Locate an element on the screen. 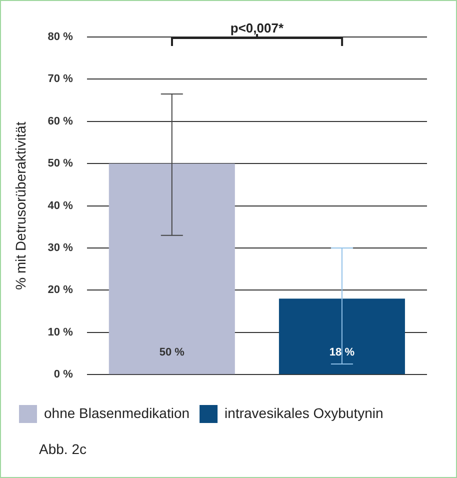 The height and width of the screenshot is (478, 457). y-tick-label: 50 % is located at coordinates (61, 164).